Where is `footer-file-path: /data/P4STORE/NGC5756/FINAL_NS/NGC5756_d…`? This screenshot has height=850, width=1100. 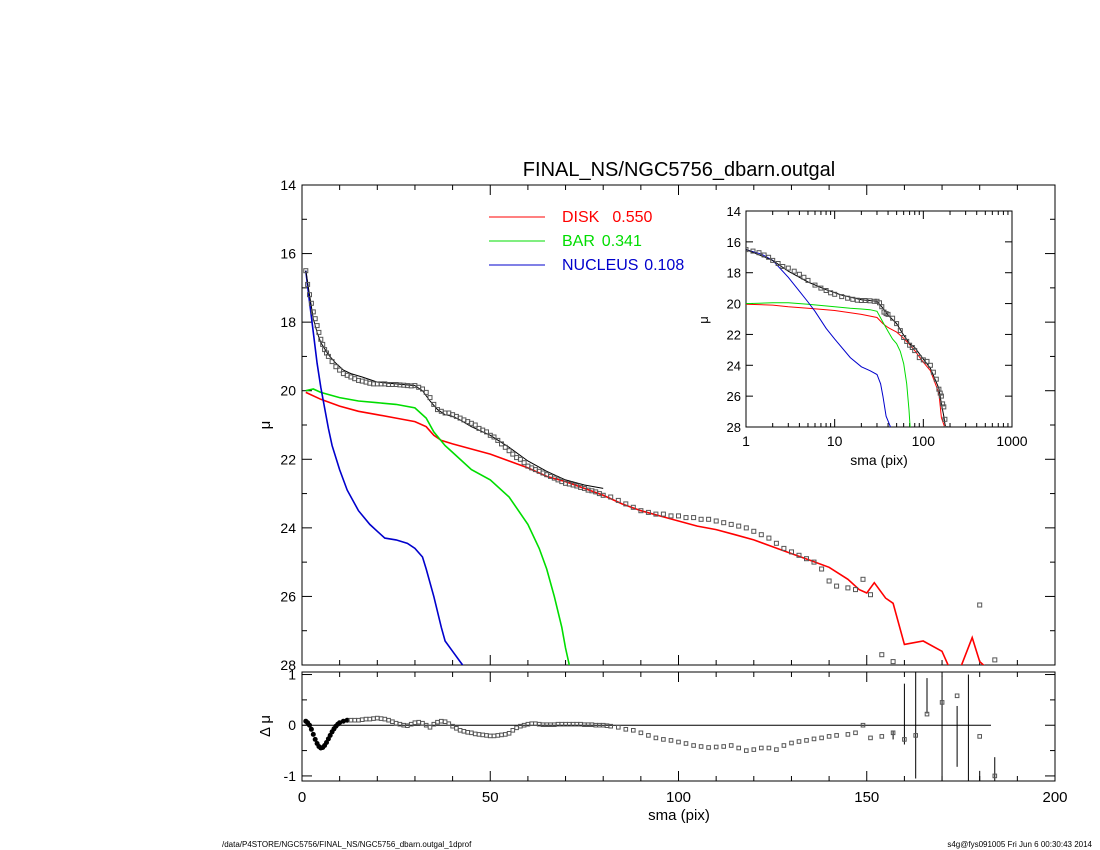 footer-file-path: /data/P4STORE/NGC5756/FINAL_NS/NGC5756_d… is located at coordinates (347, 844).